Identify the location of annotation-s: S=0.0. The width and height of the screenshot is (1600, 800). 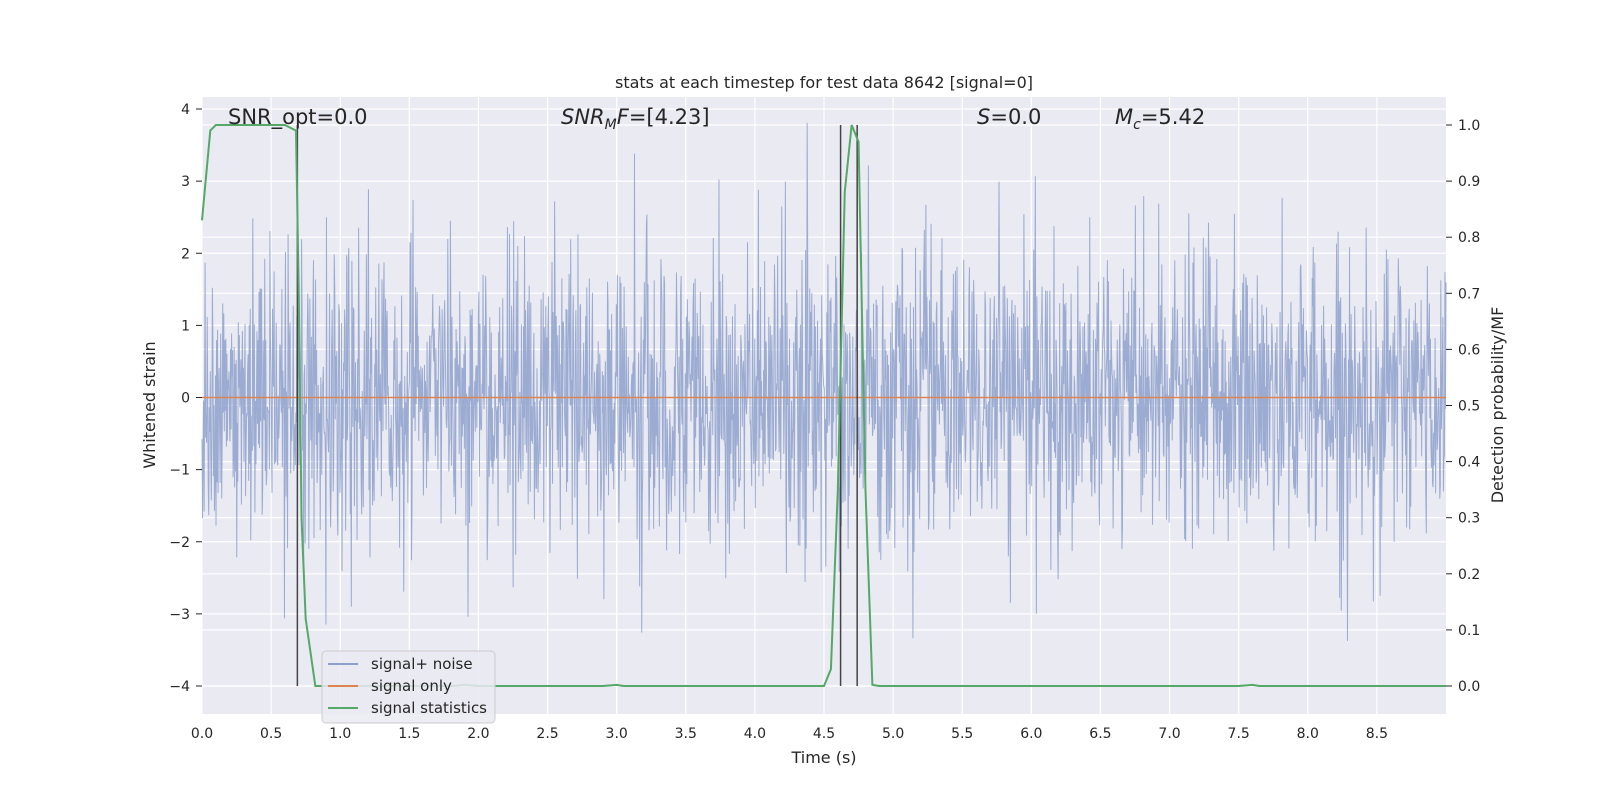
(1009, 117).